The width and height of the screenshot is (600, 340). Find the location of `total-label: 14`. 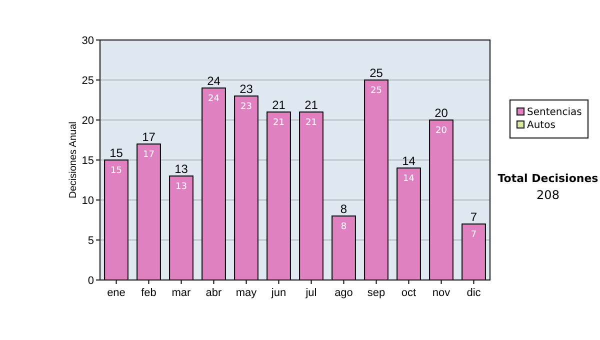

total-label: 14 is located at coordinates (409, 161).